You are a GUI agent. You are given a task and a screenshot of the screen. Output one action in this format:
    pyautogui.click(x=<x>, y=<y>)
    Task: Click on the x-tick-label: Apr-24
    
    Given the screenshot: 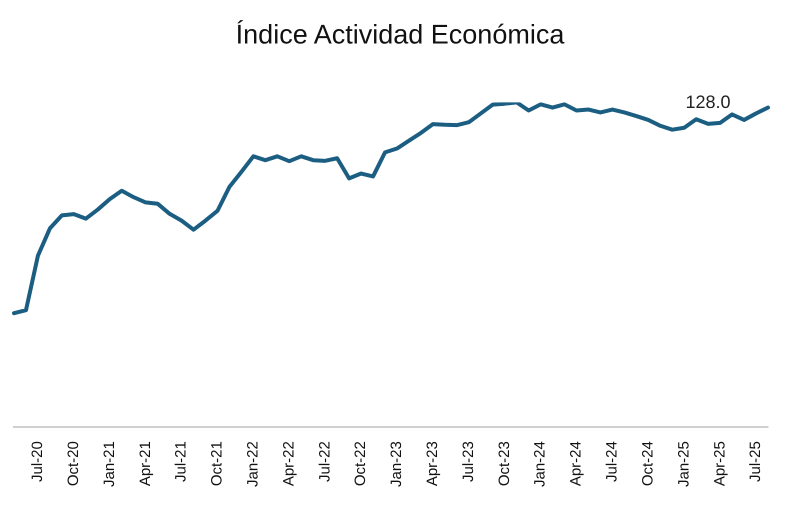 What is the action you would take?
    pyautogui.click(x=576, y=463)
    